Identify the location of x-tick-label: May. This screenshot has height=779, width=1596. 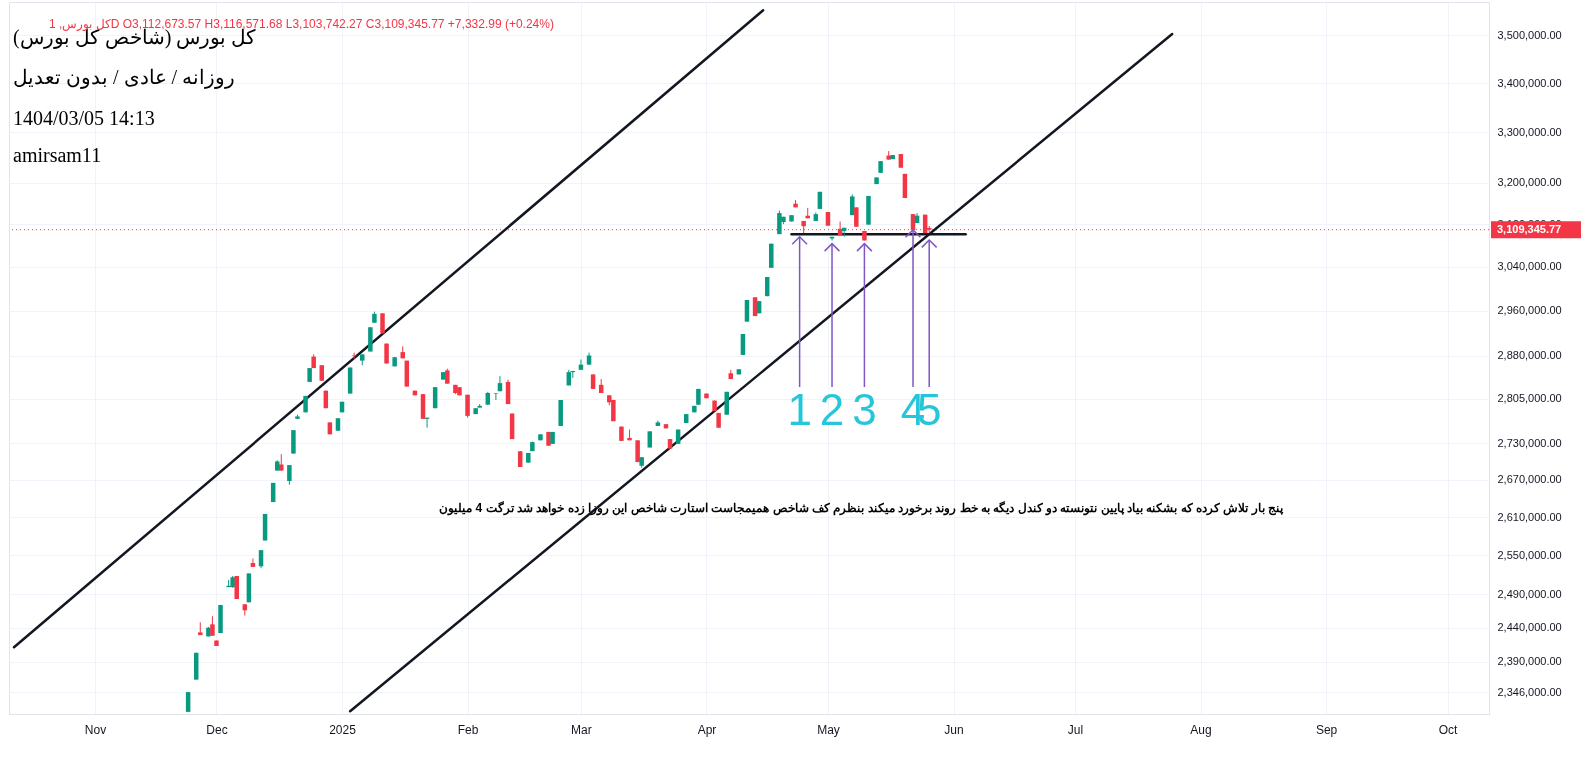
(828, 729).